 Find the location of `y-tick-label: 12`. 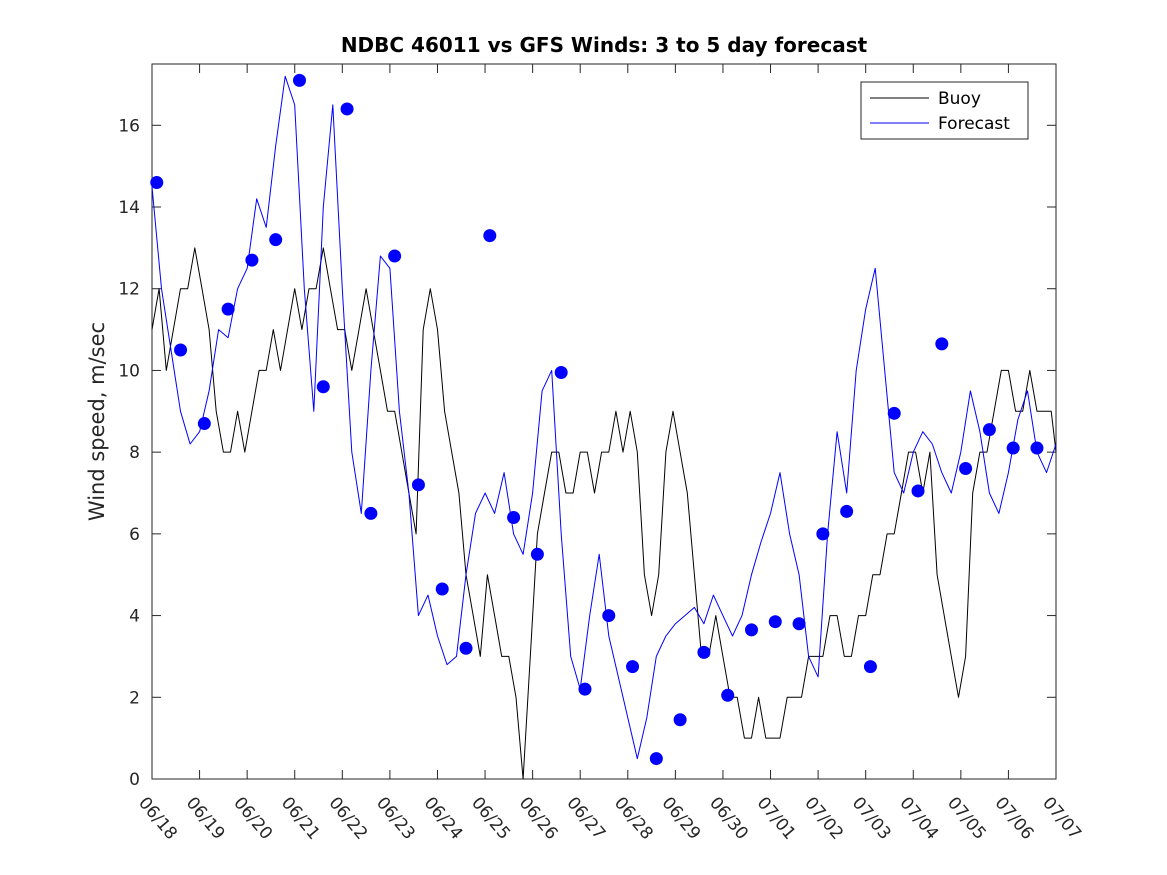

y-tick-label: 12 is located at coordinates (129, 290).